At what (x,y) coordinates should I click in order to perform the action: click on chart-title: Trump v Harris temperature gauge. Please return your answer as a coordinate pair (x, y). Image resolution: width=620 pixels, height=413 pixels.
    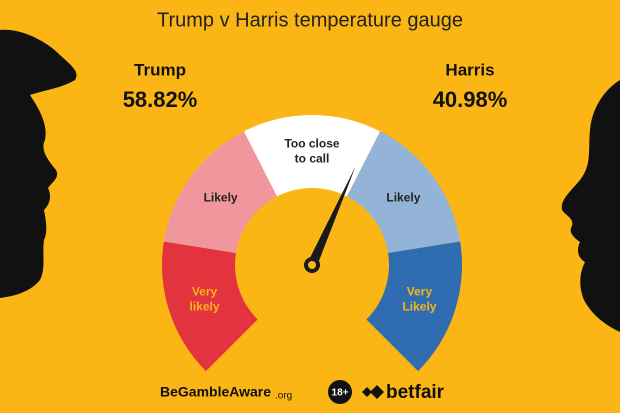
    Looking at the image, I should click on (310, 20).